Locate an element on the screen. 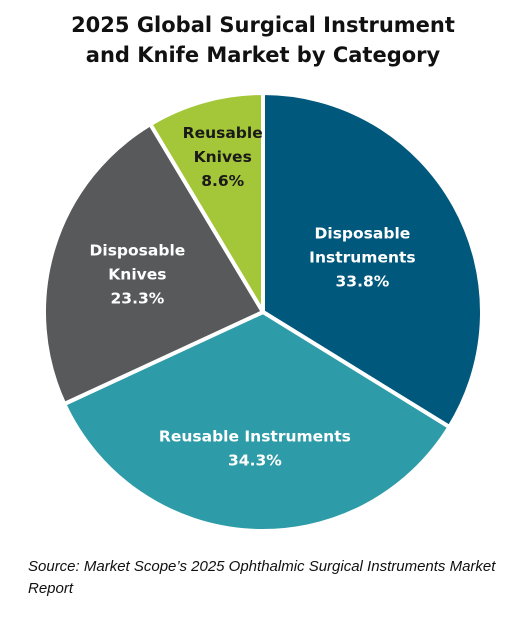 The image size is (526, 619). slice-label-0: Disposable Instruments 33.8% is located at coordinates (362, 258).